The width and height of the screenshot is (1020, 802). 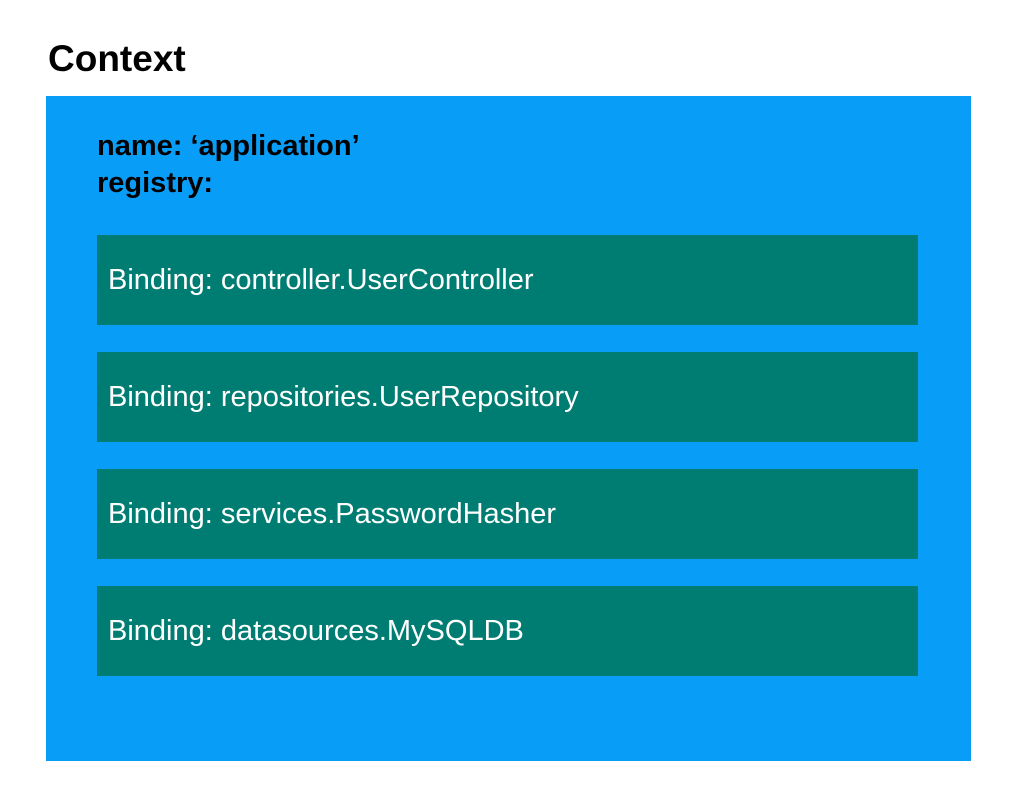 I want to click on context-properties: name: ‘application’ registry:, so click(x=508, y=149).